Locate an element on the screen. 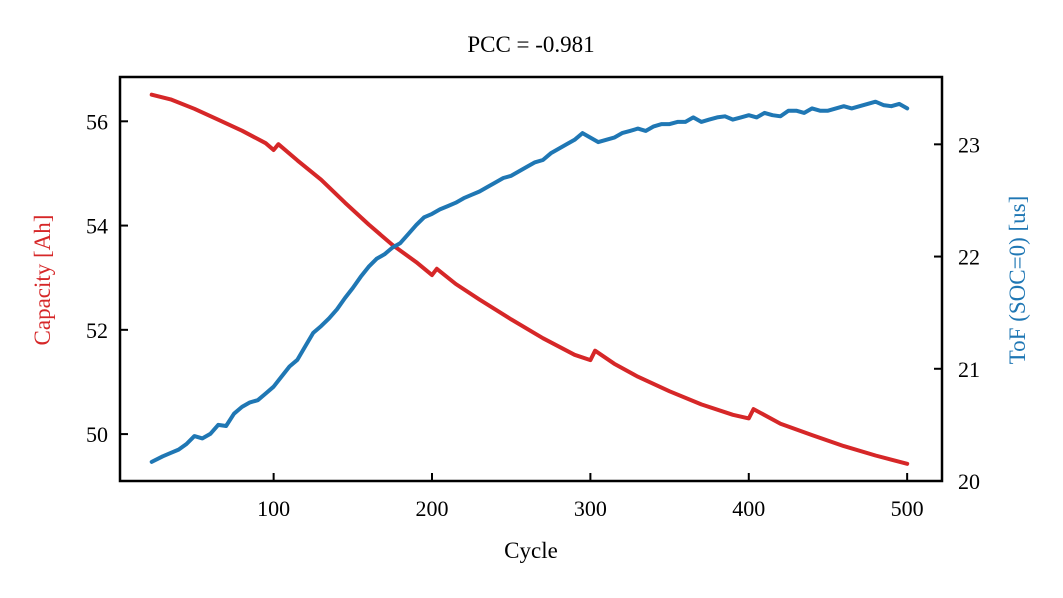 This screenshot has height=598, width=1063. x-tick-label-100: 100 is located at coordinates (273, 508).